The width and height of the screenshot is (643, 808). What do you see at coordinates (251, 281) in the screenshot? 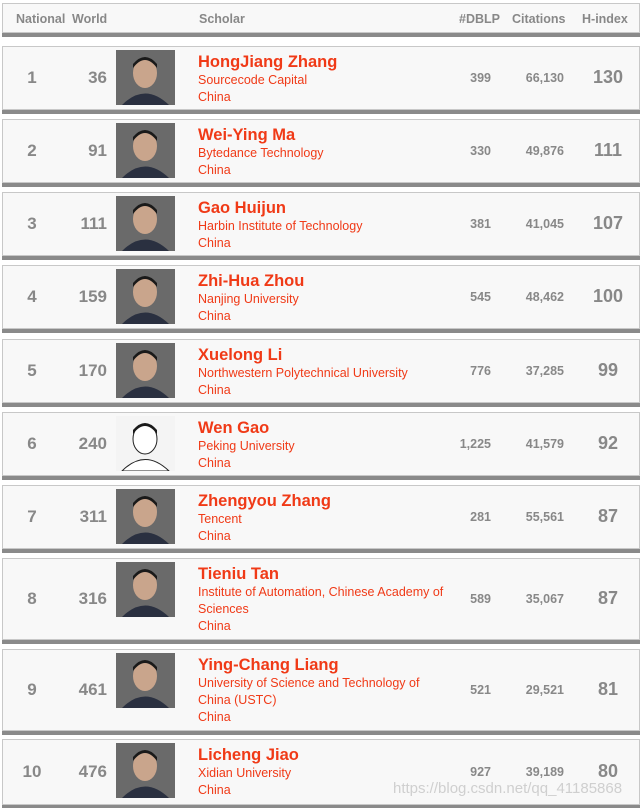
I see `scholar-name-link: Zhi-Hua Zhou` at bounding box center [251, 281].